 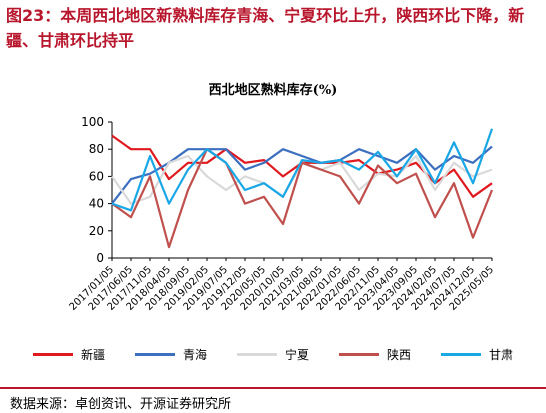 What do you see at coordinates (96, 176) in the screenshot?
I see `y-tick-label: 60` at bounding box center [96, 176].